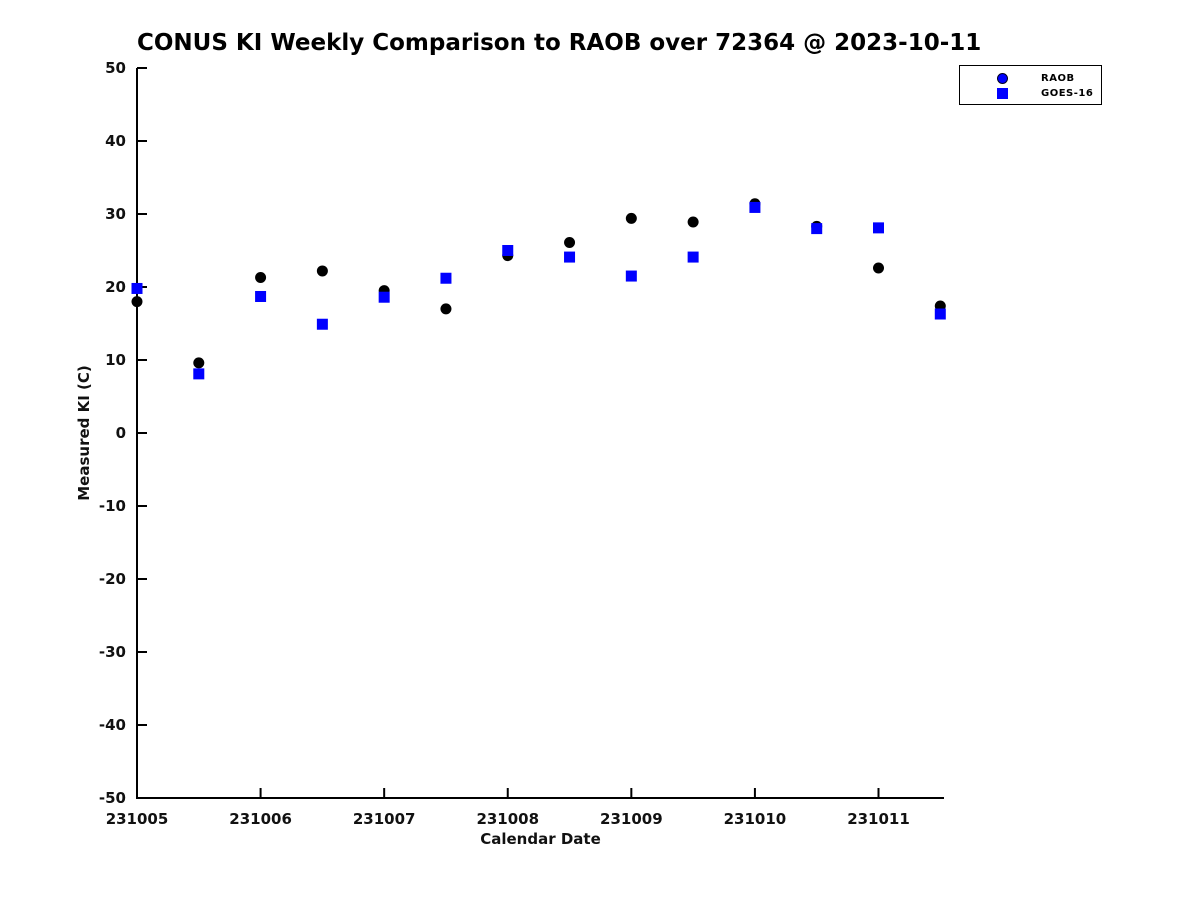 Image resolution: width=1200 pixels, height=900 pixels. What do you see at coordinates (115, 214) in the screenshot?
I see `y-tick-label: 30` at bounding box center [115, 214].